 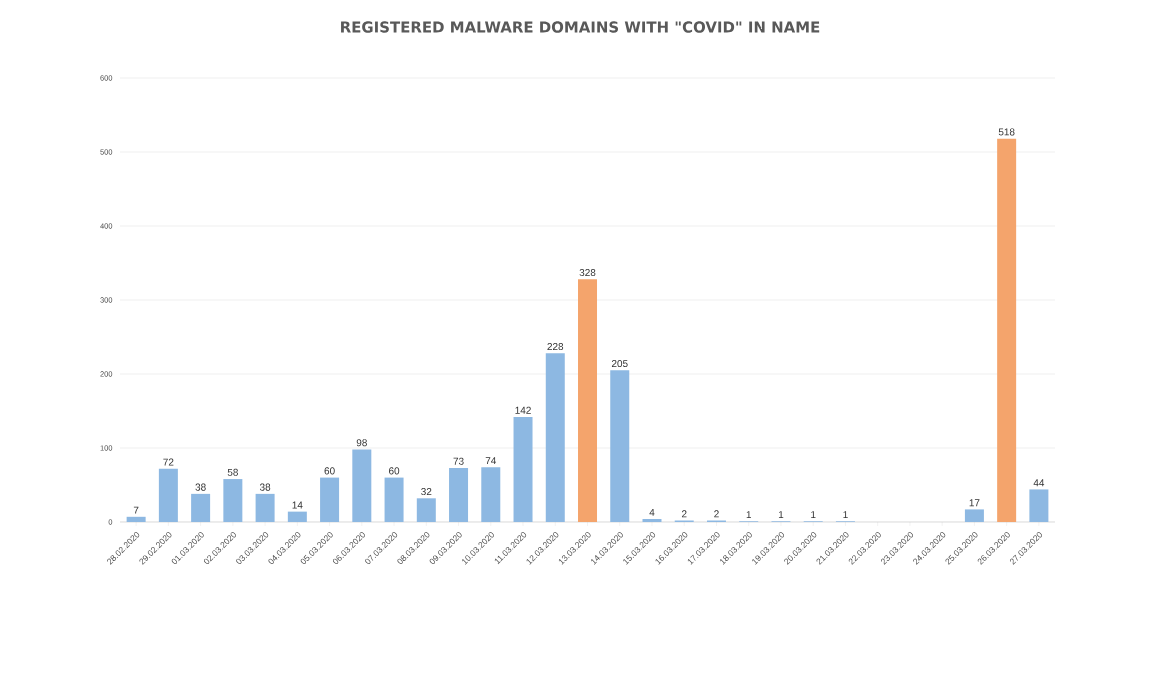 What do you see at coordinates (232, 472) in the screenshot?
I see `data-label: 58` at bounding box center [232, 472].